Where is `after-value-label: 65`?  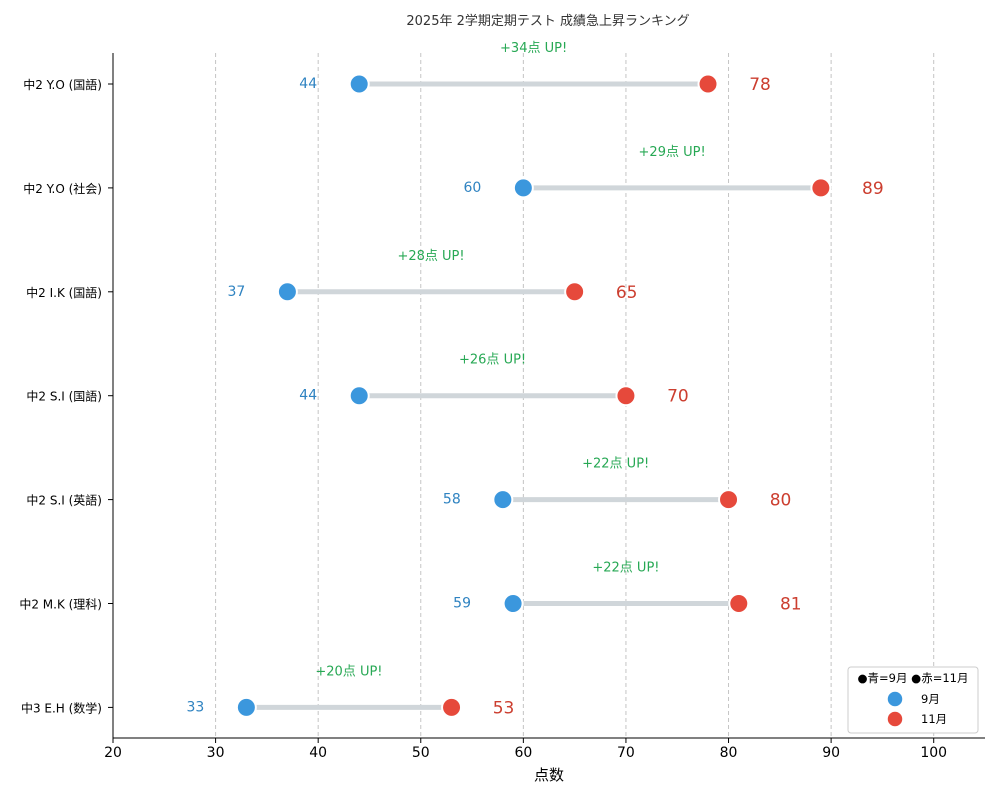 after-value-label: 65 is located at coordinates (627, 293).